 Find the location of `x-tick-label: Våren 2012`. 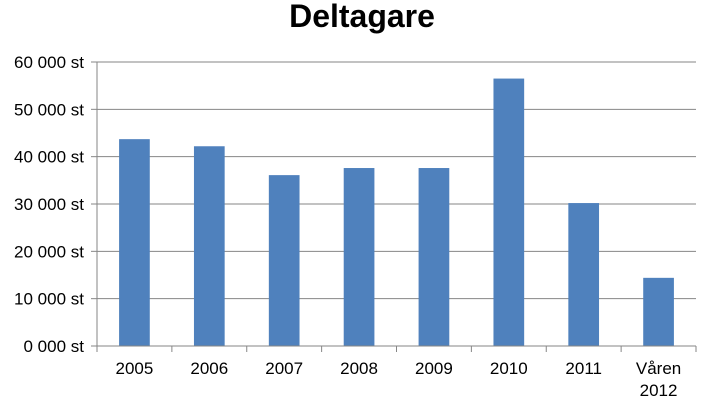

x-tick-label: Våren 2012 is located at coordinates (658, 379).